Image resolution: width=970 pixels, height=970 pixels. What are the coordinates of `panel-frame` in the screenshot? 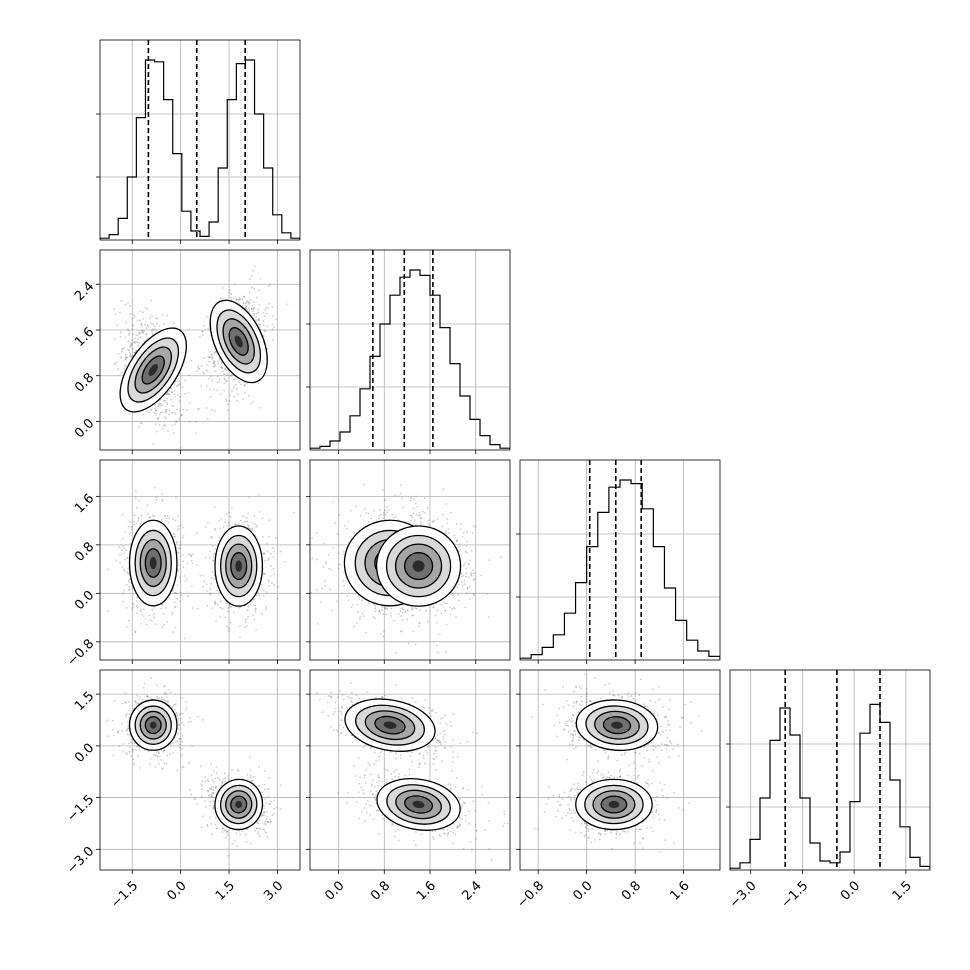 It's located at (620, 560).